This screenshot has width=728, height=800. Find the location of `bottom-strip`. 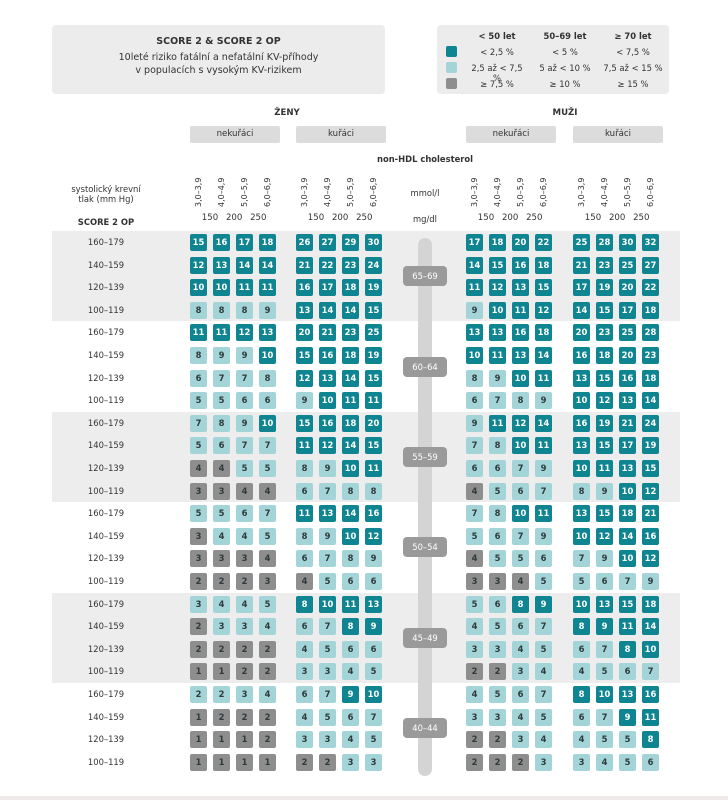

bottom-strip is located at coordinates (364, 798).